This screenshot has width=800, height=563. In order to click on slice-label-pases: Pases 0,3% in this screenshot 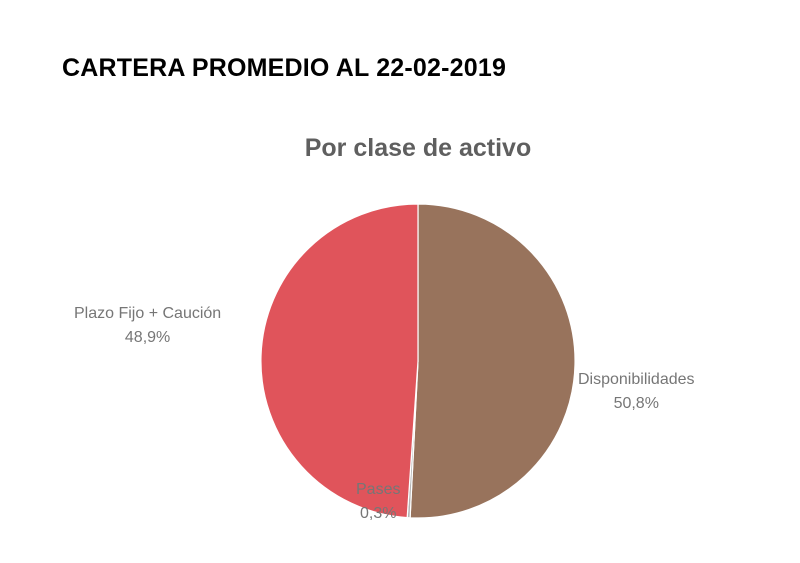, I will do `click(378, 502)`.